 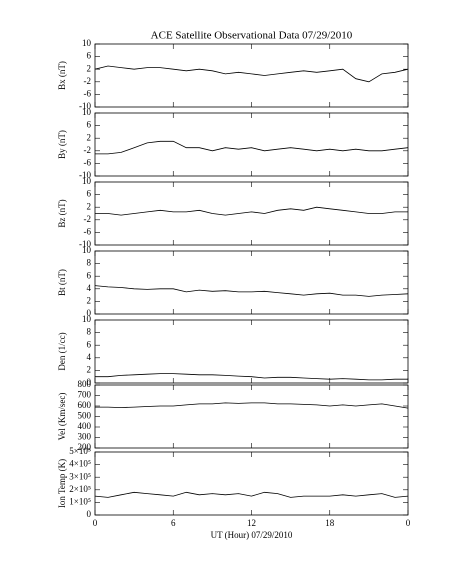 What do you see at coordinates (62, 282) in the screenshot?
I see `y-axis-label: Bt (nT)` at bounding box center [62, 282].